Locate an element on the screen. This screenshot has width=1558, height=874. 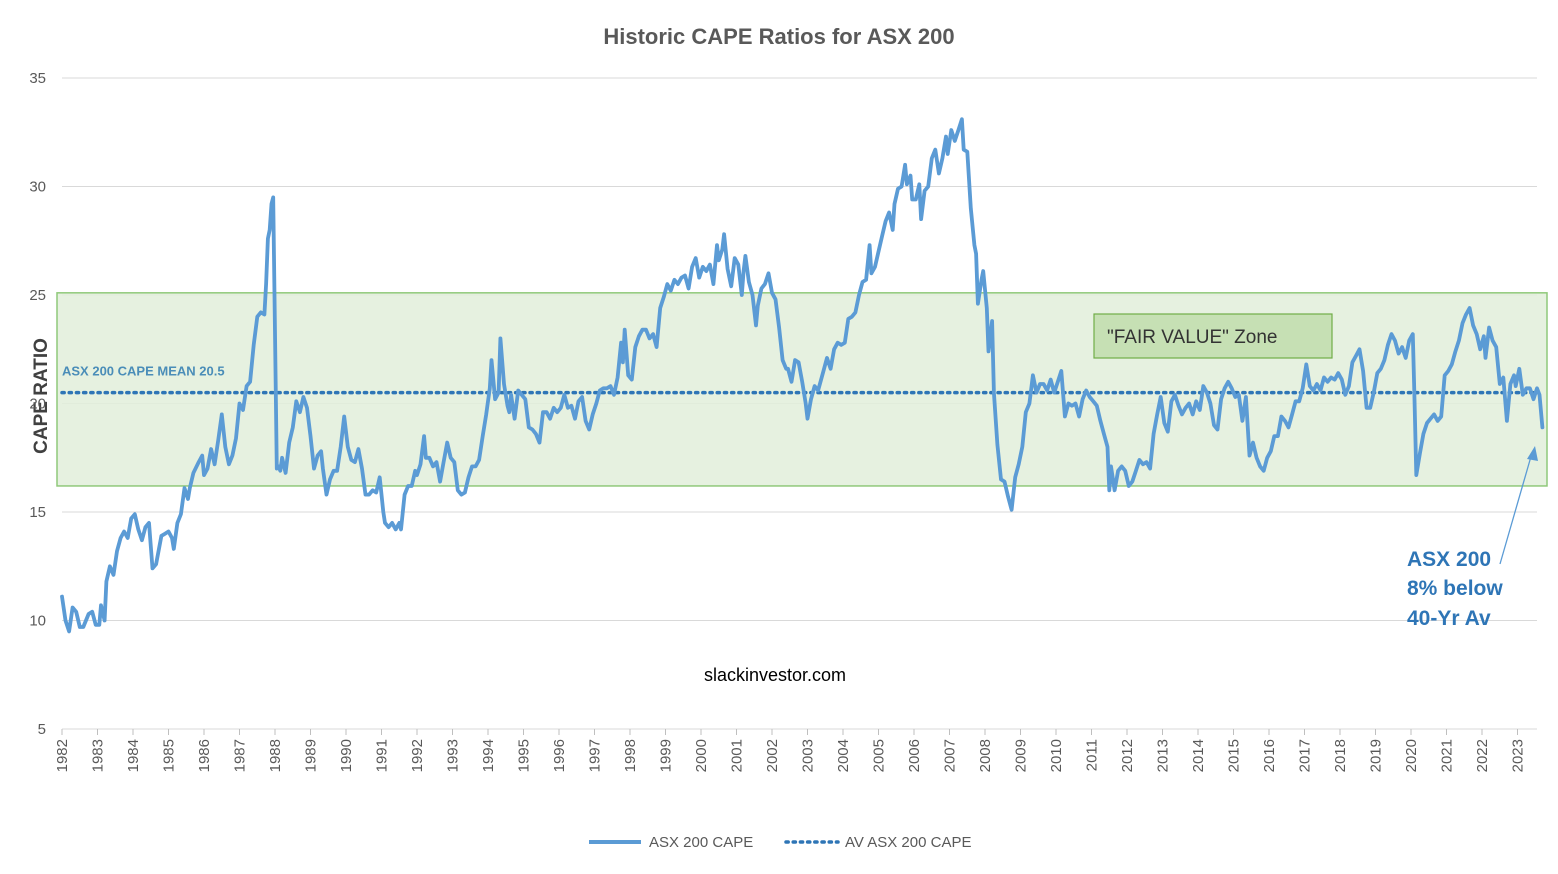
x-tick-label: 1992 is located at coordinates (417, 755).